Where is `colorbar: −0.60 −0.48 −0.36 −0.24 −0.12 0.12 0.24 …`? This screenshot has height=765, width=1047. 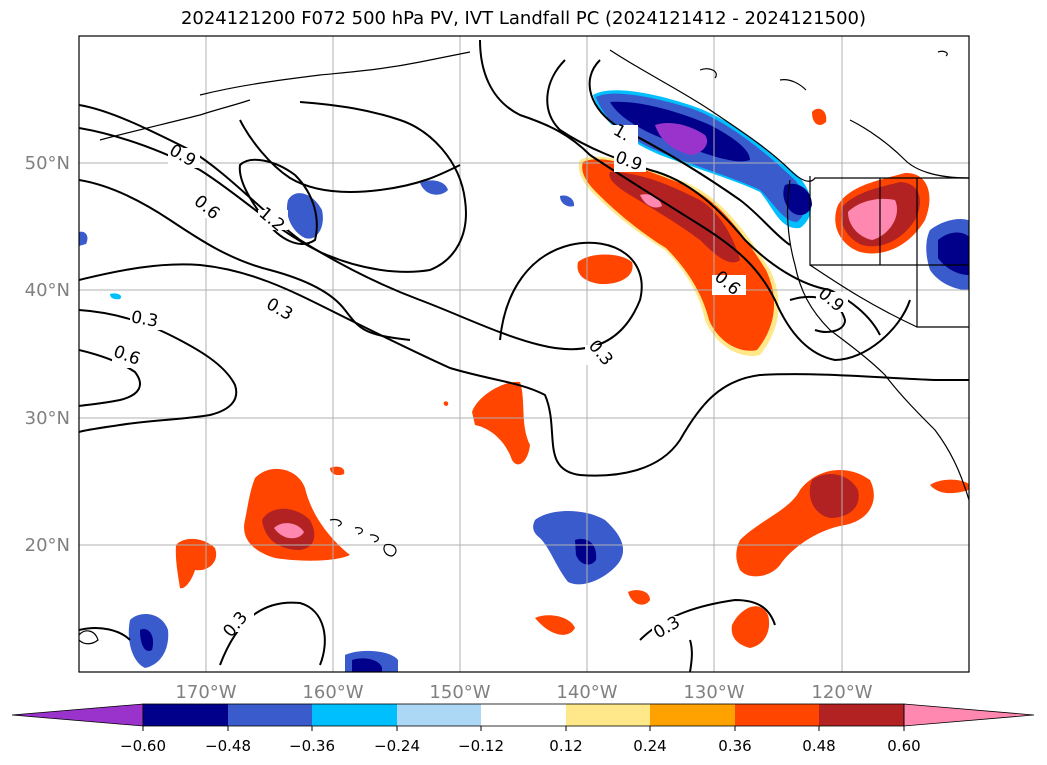 colorbar: −0.60 −0.48 −0.36 −0.24 −0.12 0.12 0.24 … is located at coordinates (523, 729).